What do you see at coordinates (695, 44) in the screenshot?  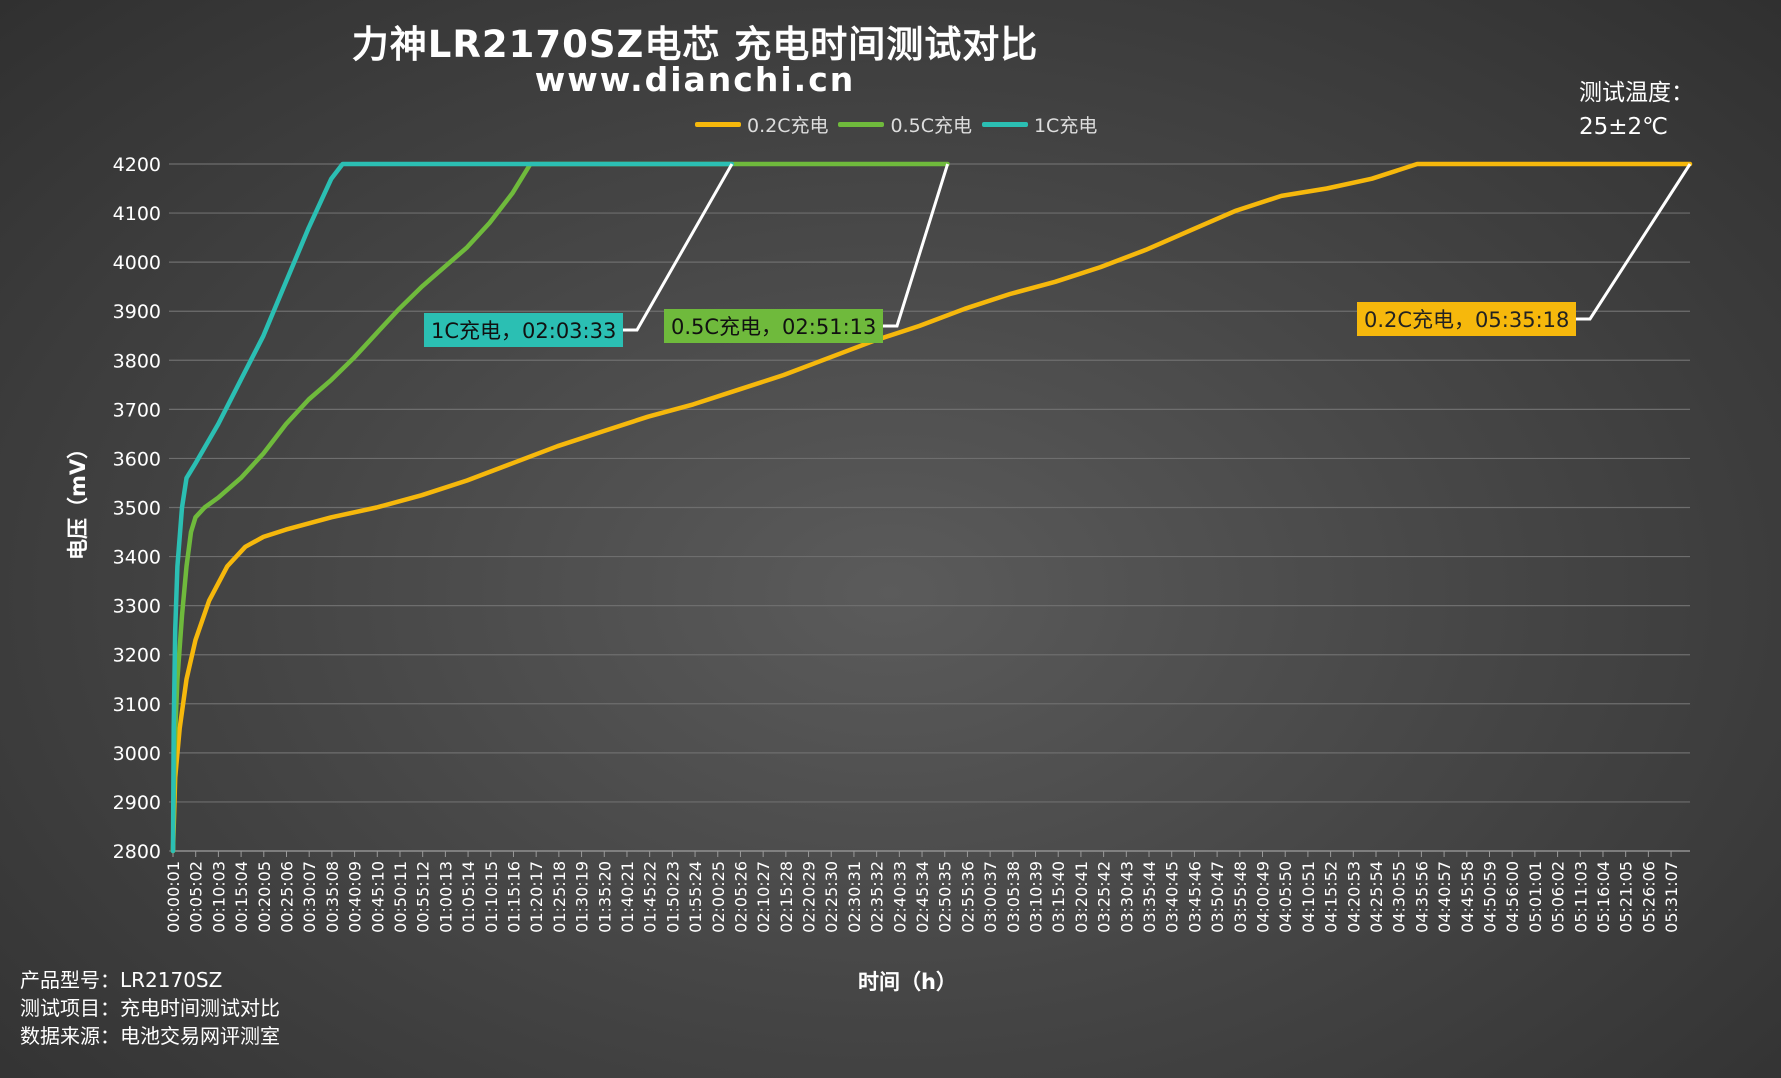 I see `chart-title: 力神LR2170SZ电芯 充电时间测试对比` at bounding box center [695, 44].